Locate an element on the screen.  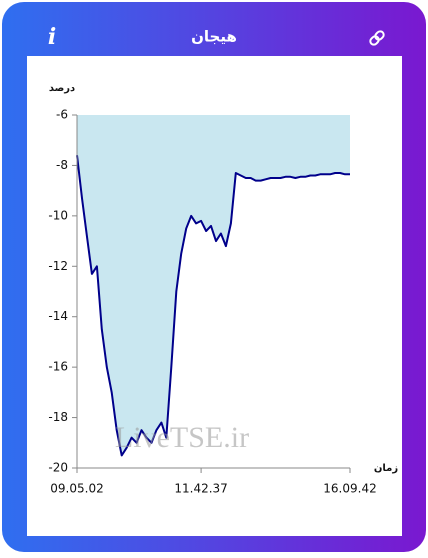
y-tick-label: -20 is located at coordinates (58, 468).